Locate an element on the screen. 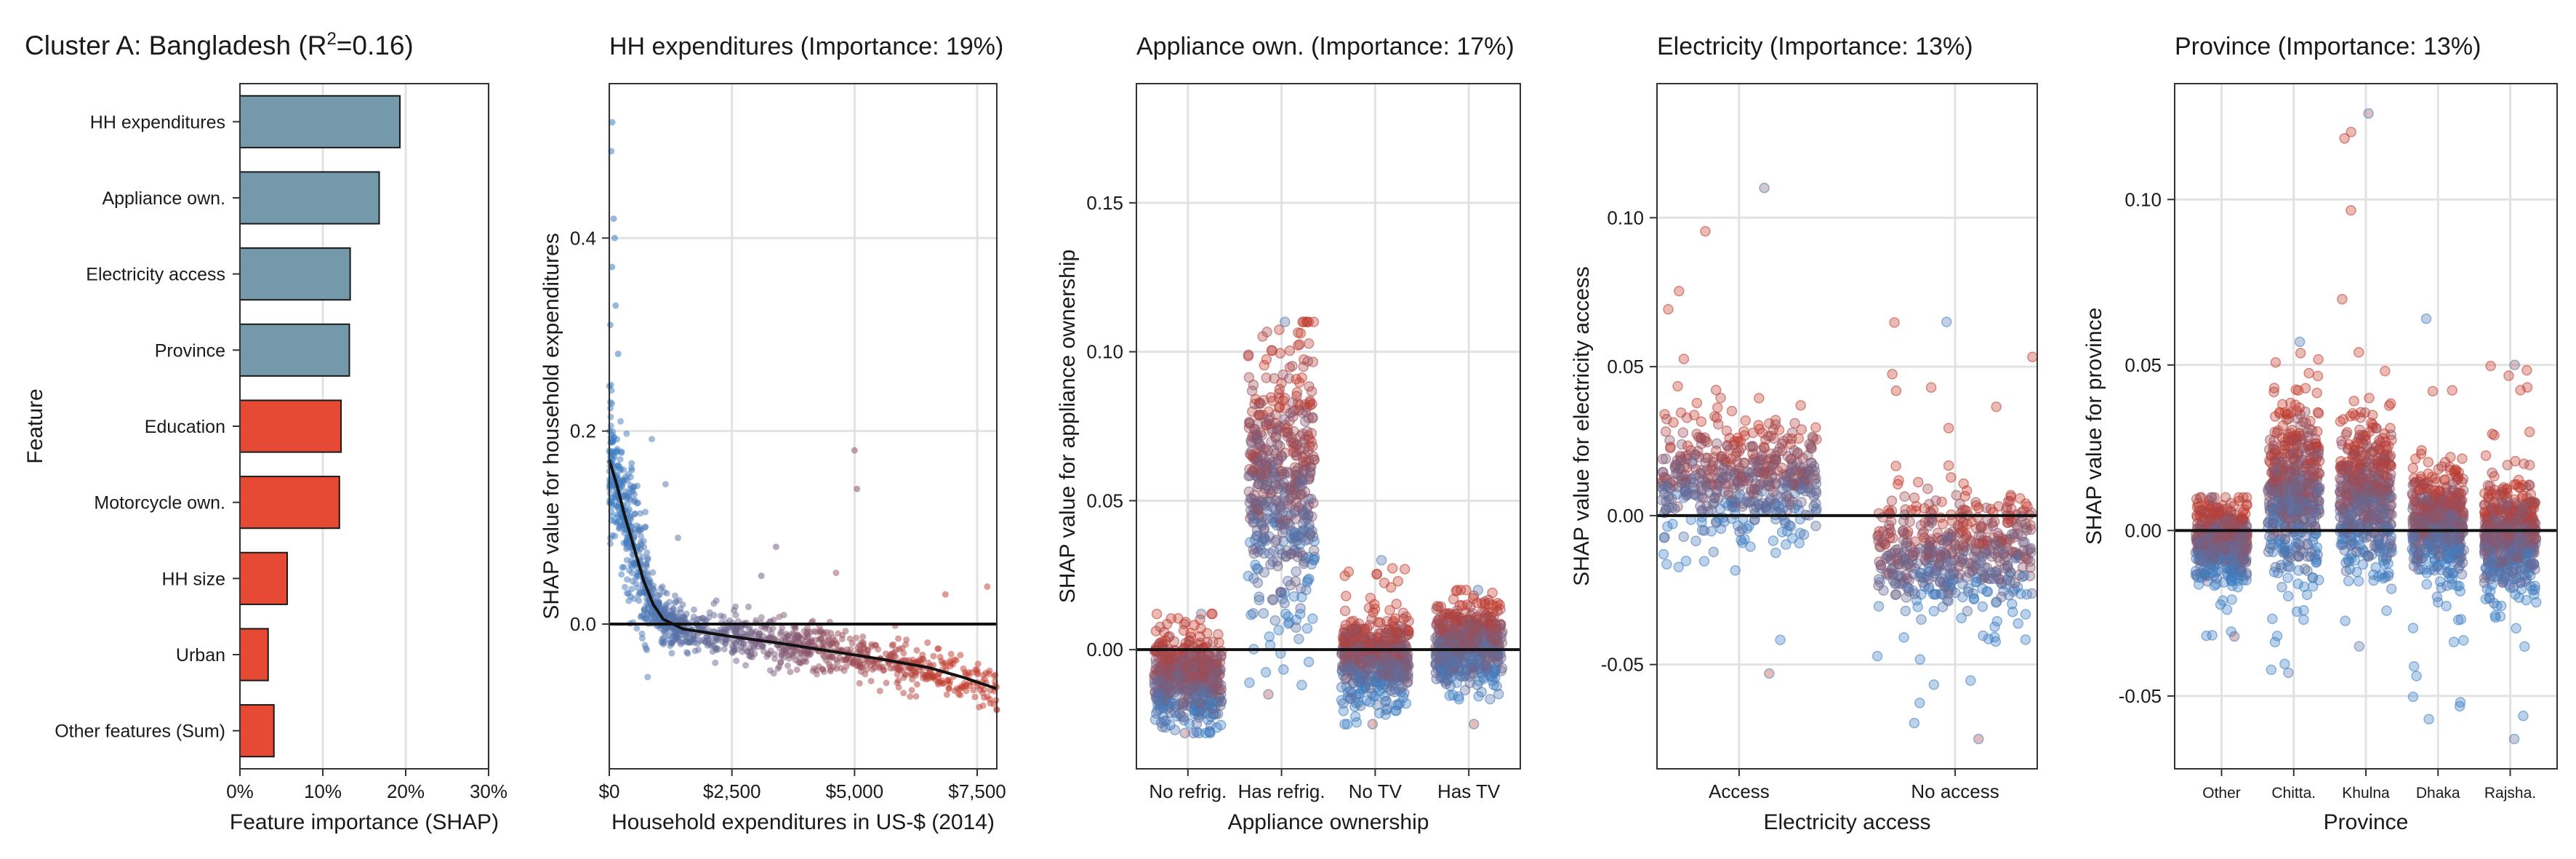 This screenshot has width=2576, height=859. panel-title: Cluster A: Bangladesh (R2=0.16) is located at coordinates (220, 44).